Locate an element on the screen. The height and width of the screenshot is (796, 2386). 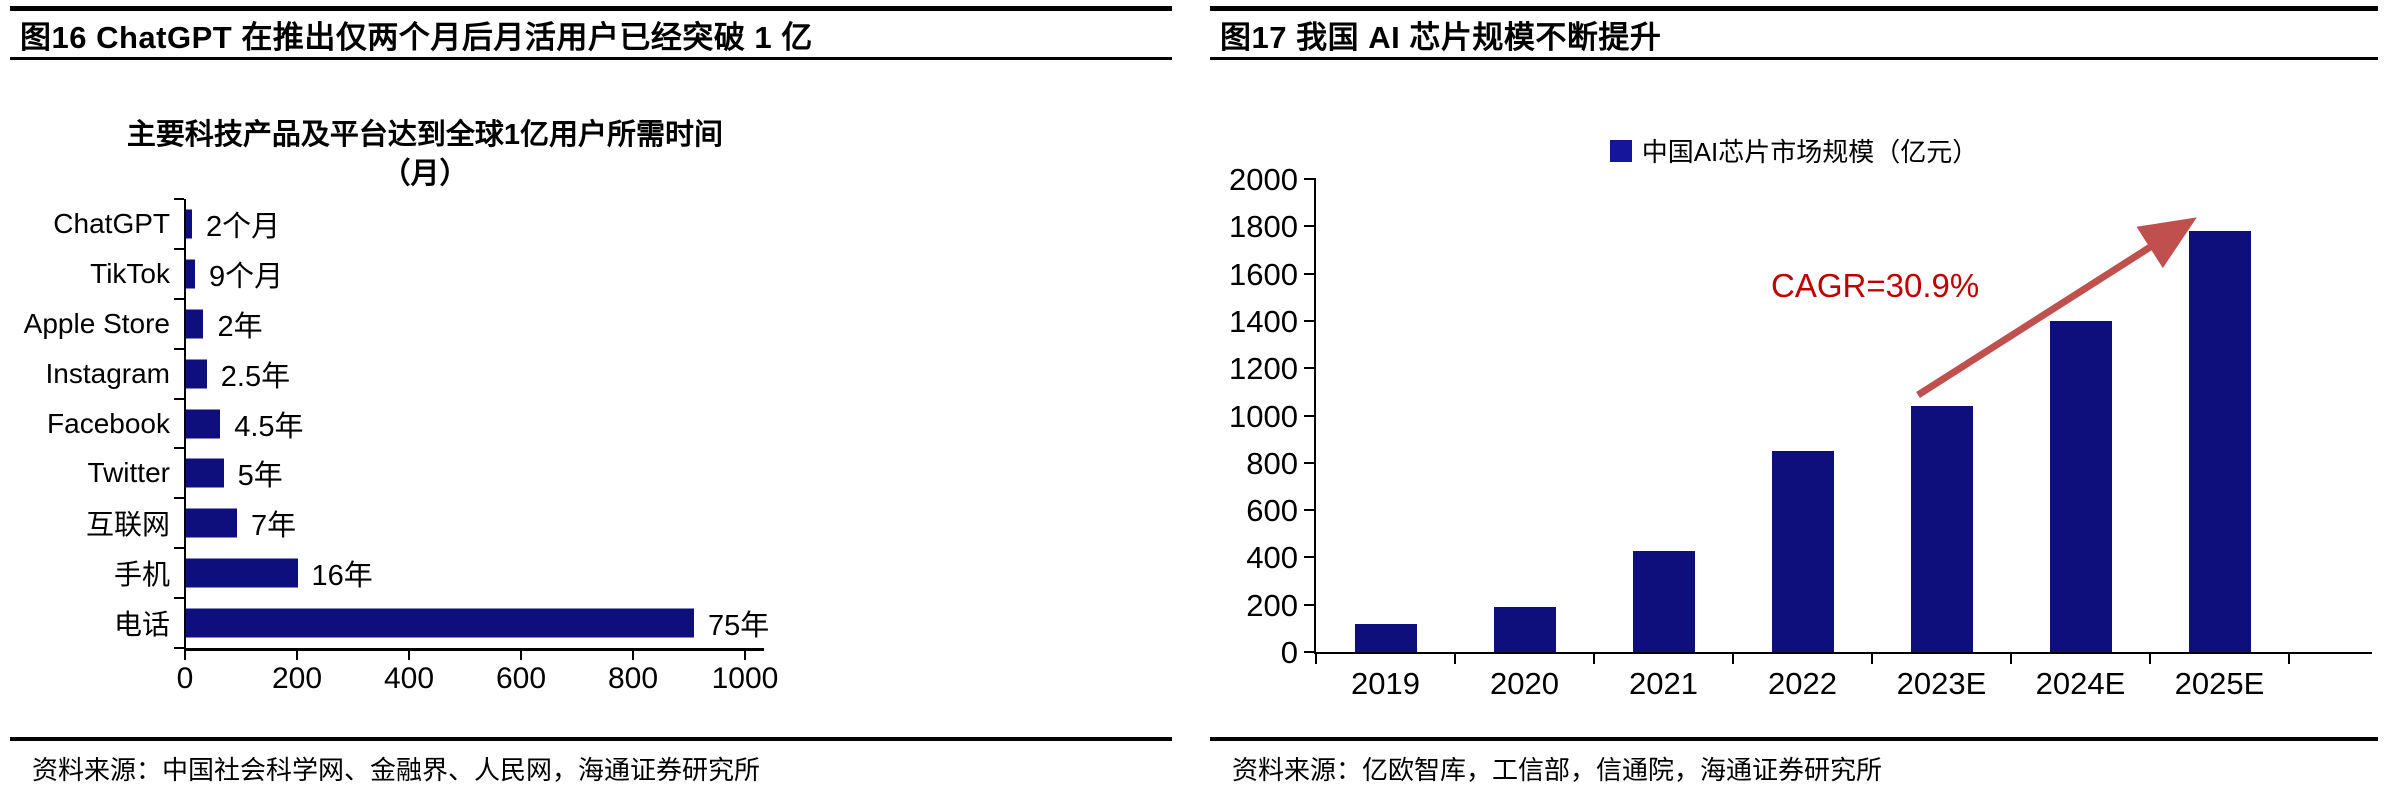
figure17-source: 资料来源：亿欧智库，工信部，信通院，海通证券研究所 is located at coordinates (1794, 762).